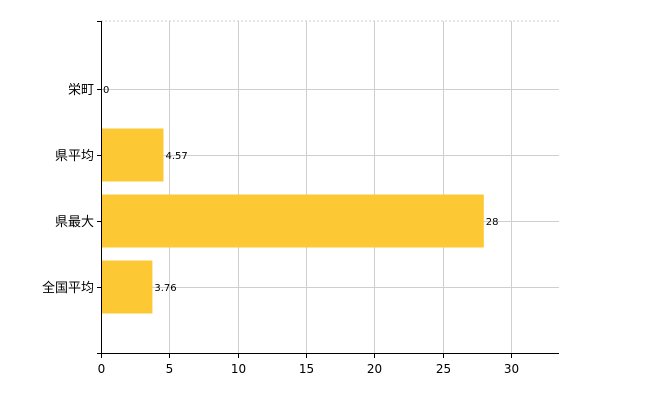 The height and width of the screenshot is (400, 650). What do you see at coordinates (492, 222) in the screenshot?
I see `data-label: 28` at bounding box center [492, 222].